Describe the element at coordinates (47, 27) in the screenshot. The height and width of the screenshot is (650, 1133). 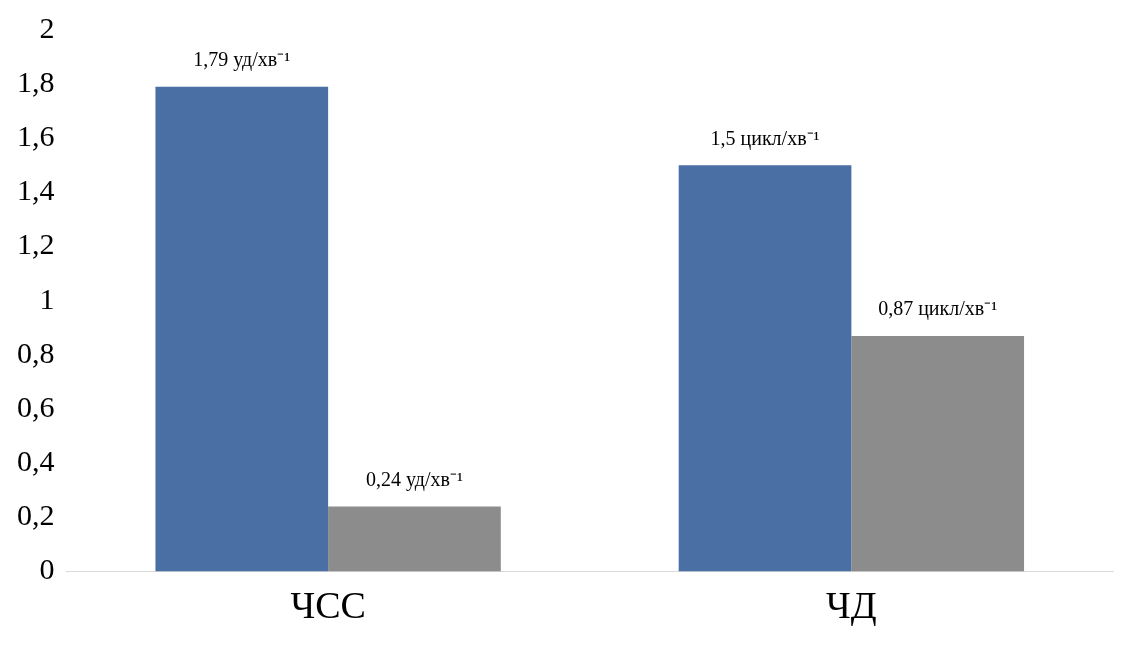
I see `y-tick-label: 2` at that location.